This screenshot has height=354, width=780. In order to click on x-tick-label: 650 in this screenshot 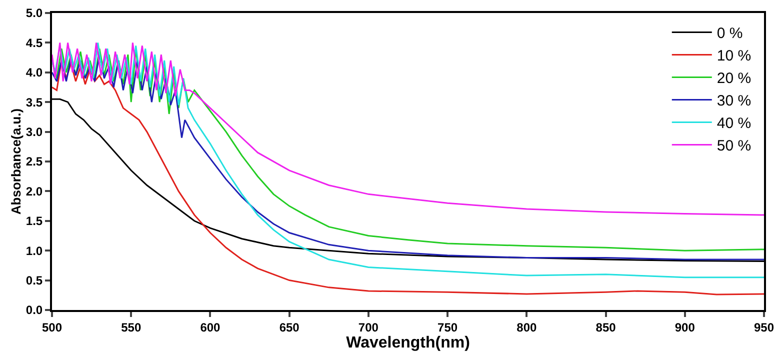, I will do `click(289, 327)`.